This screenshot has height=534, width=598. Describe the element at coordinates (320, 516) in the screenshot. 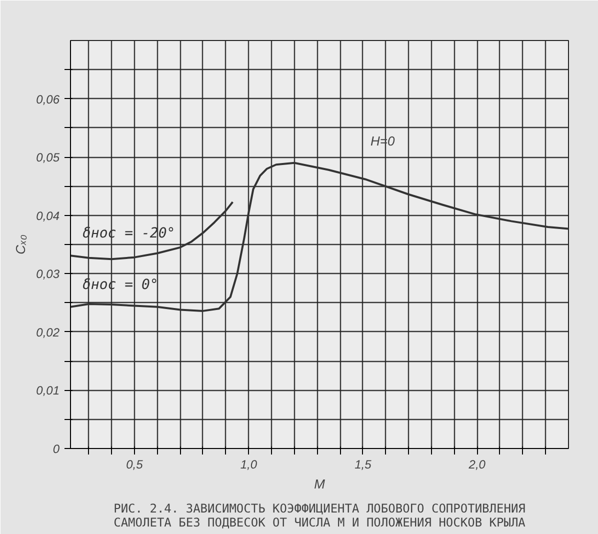

I see `text: РИС. 2.4. ЗАВИСИМОСТЬ КОЭФФИЦИЕНТА ЛОБОВОГО СОПРОТИВЛЕНИЯ САМОЛЕТА БЕЗ ПОДВЕСОК ОТ ЧИСЛА M И ПОЛОЖЕНИЯ НОСКОВ КРЫЛА` at that location.